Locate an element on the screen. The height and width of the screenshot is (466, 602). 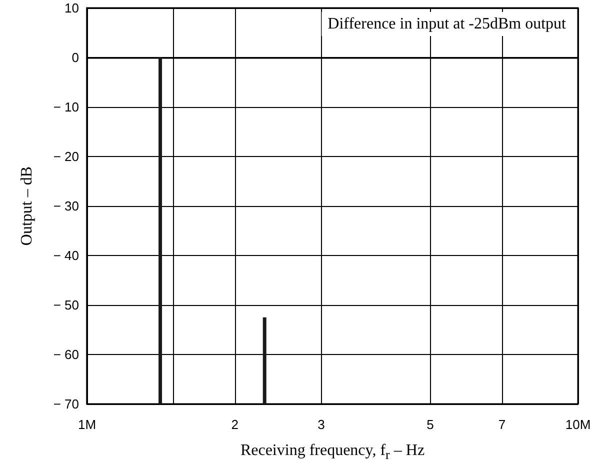
x-tick-label: 7 is located at coordinates (502, 424).